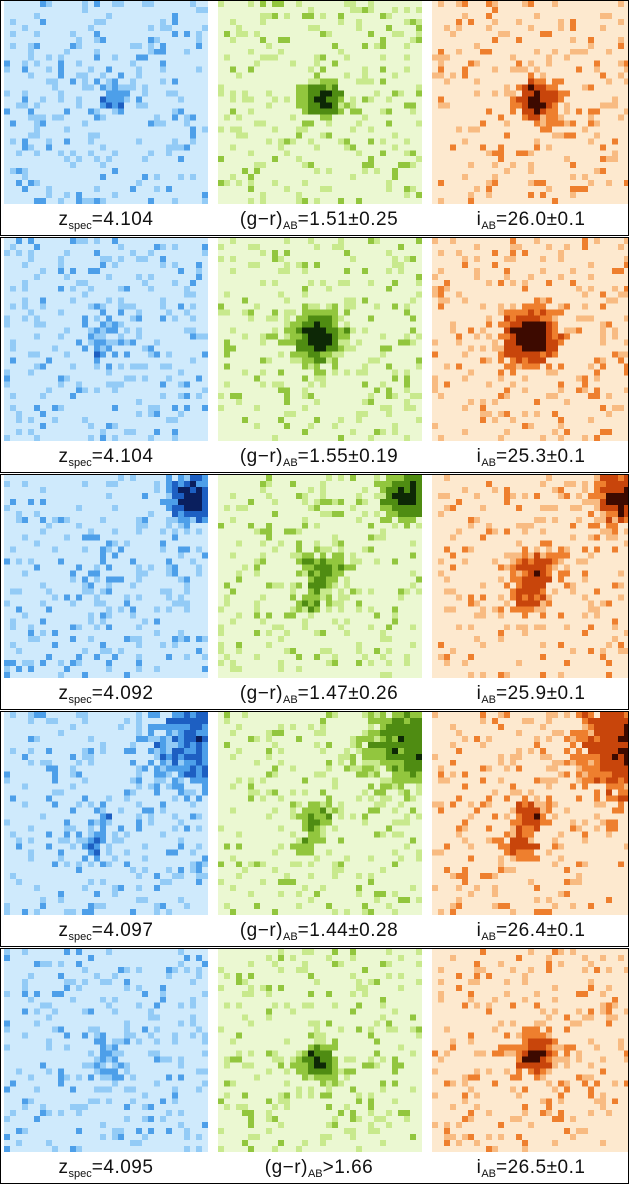 The image size is (629, 1186). Describe the element at coordinates (319, 1168) in the screenshot. I see `panel-label: (g−r)AB>1.66` at that location.